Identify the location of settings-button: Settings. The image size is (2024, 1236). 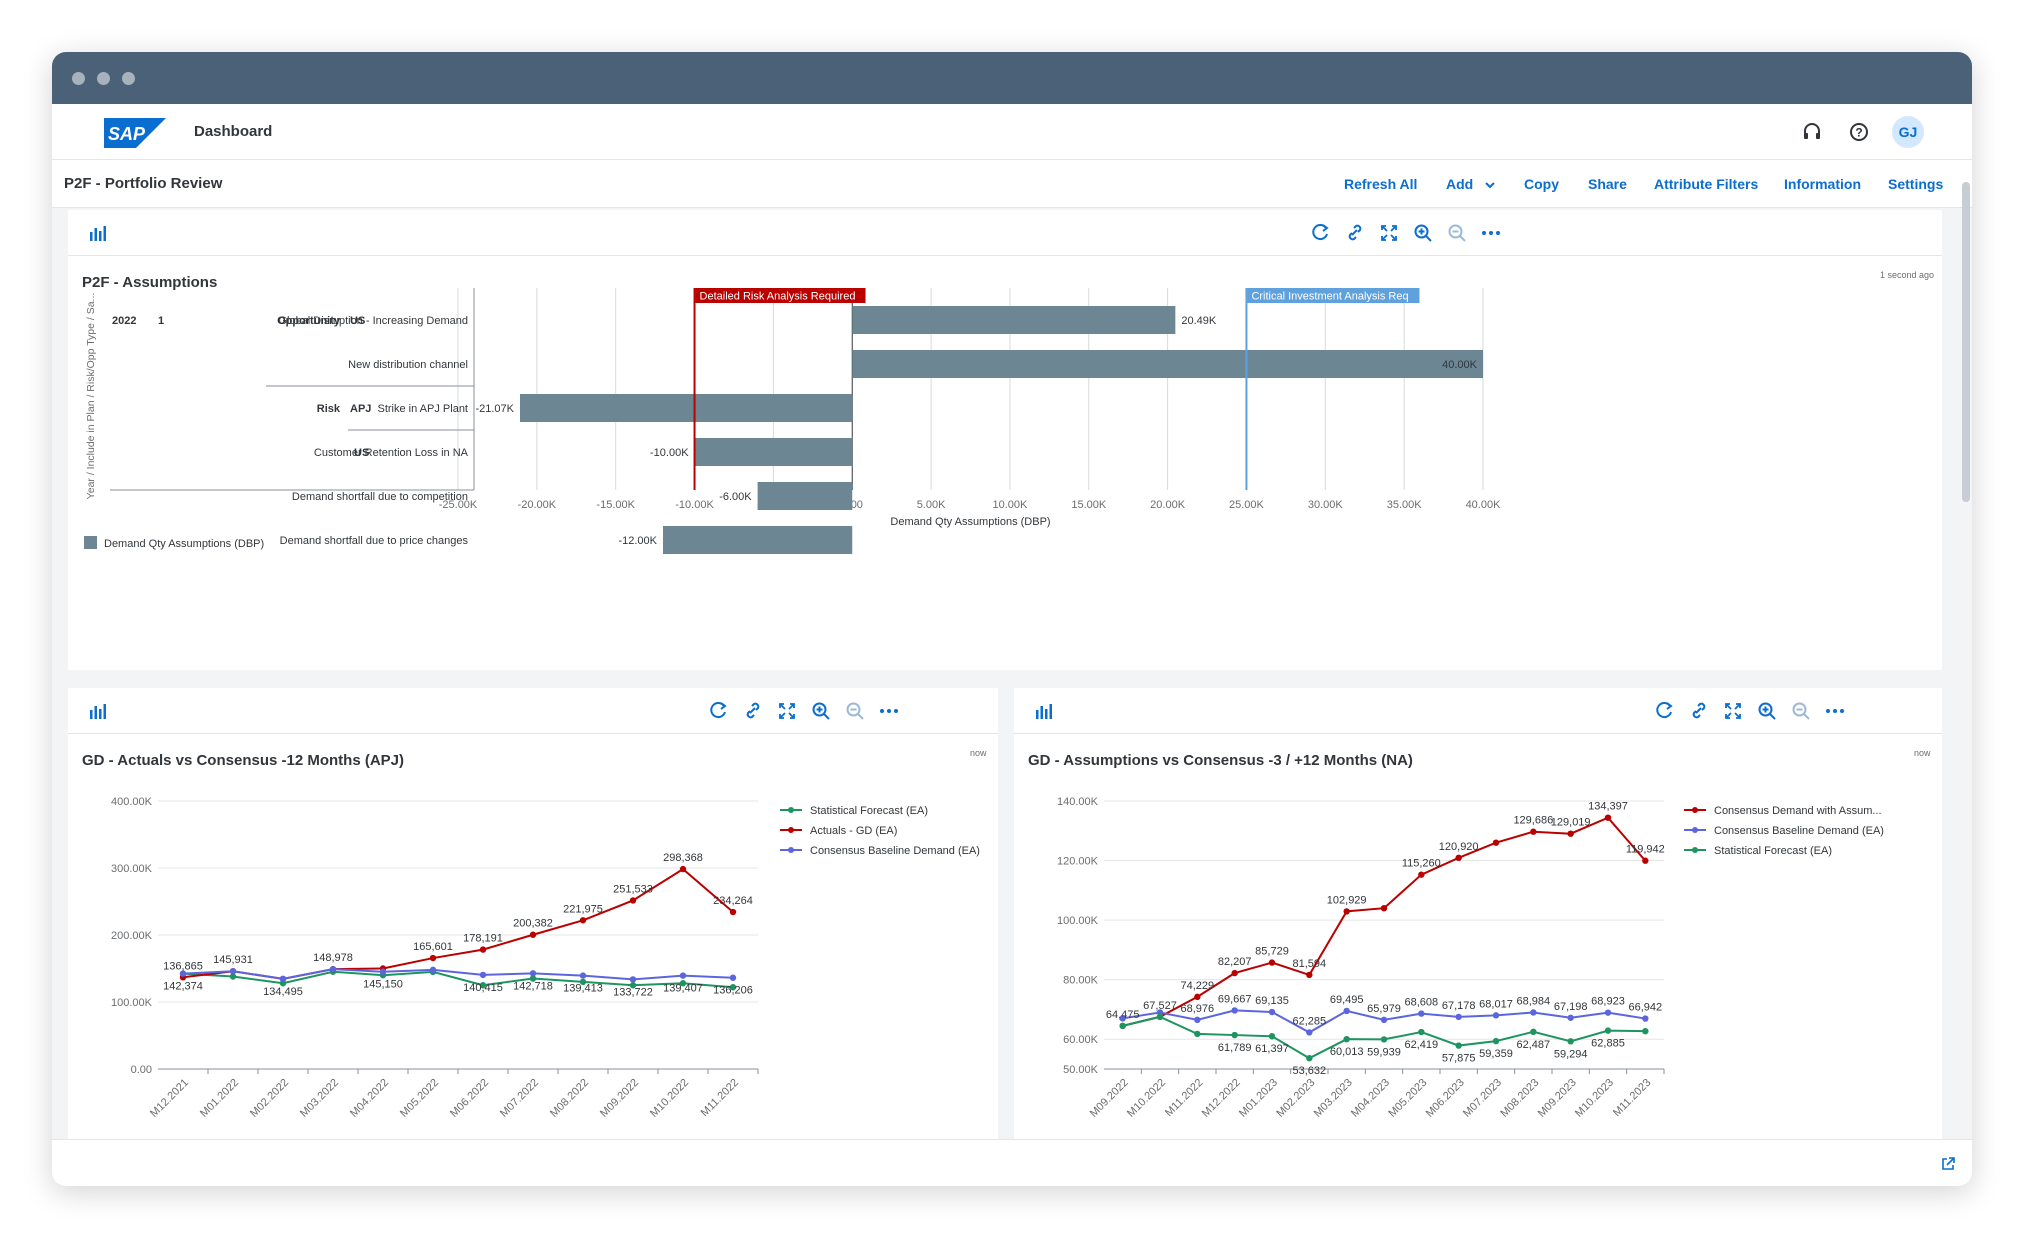
(1916, 184).